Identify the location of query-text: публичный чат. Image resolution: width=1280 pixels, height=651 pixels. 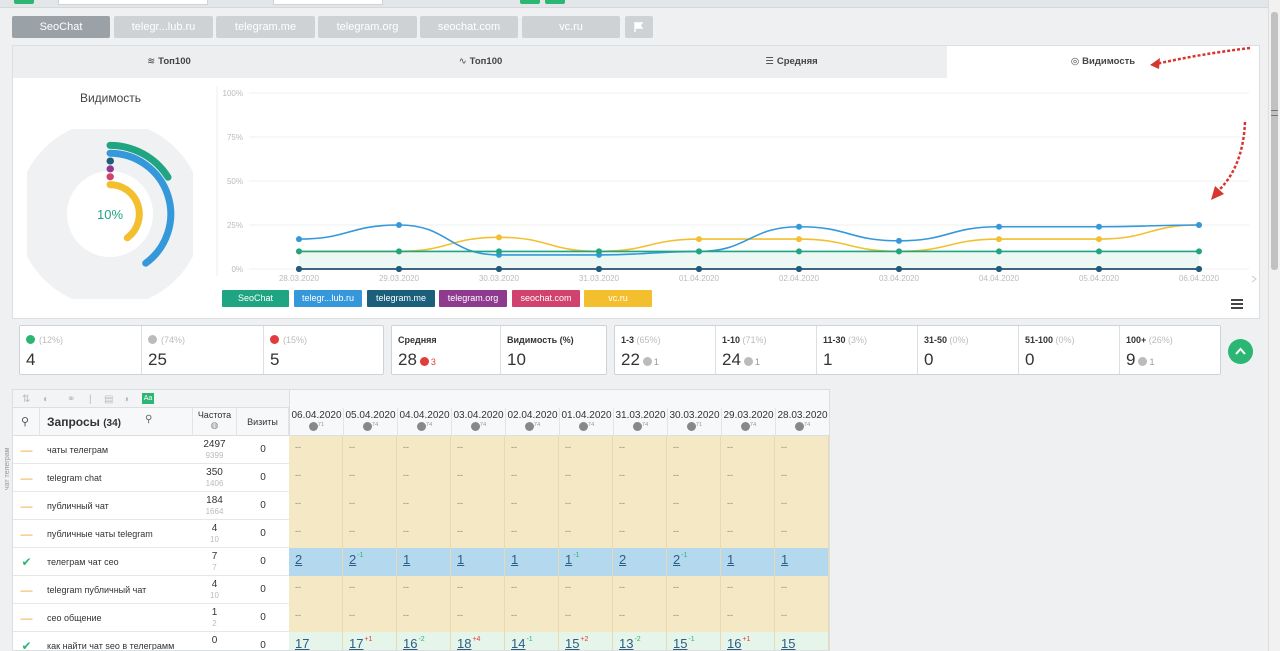
(78, 506).